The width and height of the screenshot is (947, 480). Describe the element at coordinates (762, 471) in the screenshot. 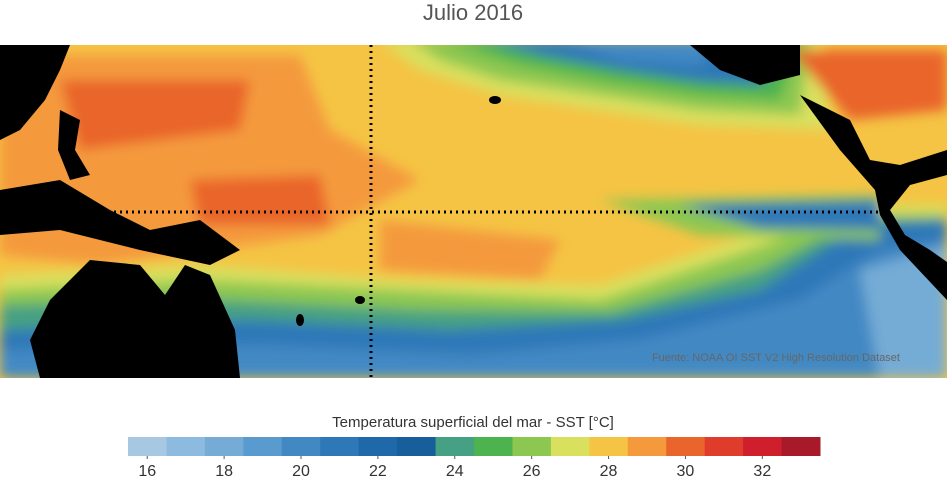

I see `colorbar-tick-label: 32` at that location.